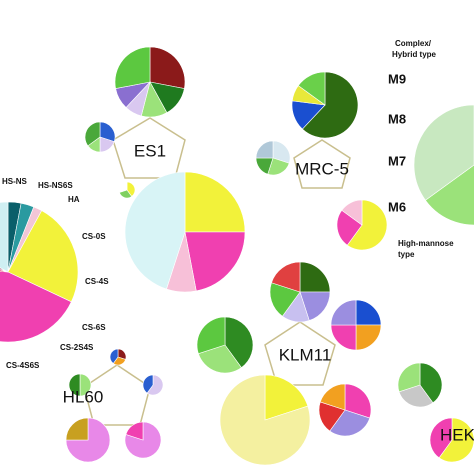 The height and width of the screenshot is (474, 474). What do you see at coordinates (413, 43) in the screenshot?
I see `annotation: Complex/` at bounding box center [413, 43].